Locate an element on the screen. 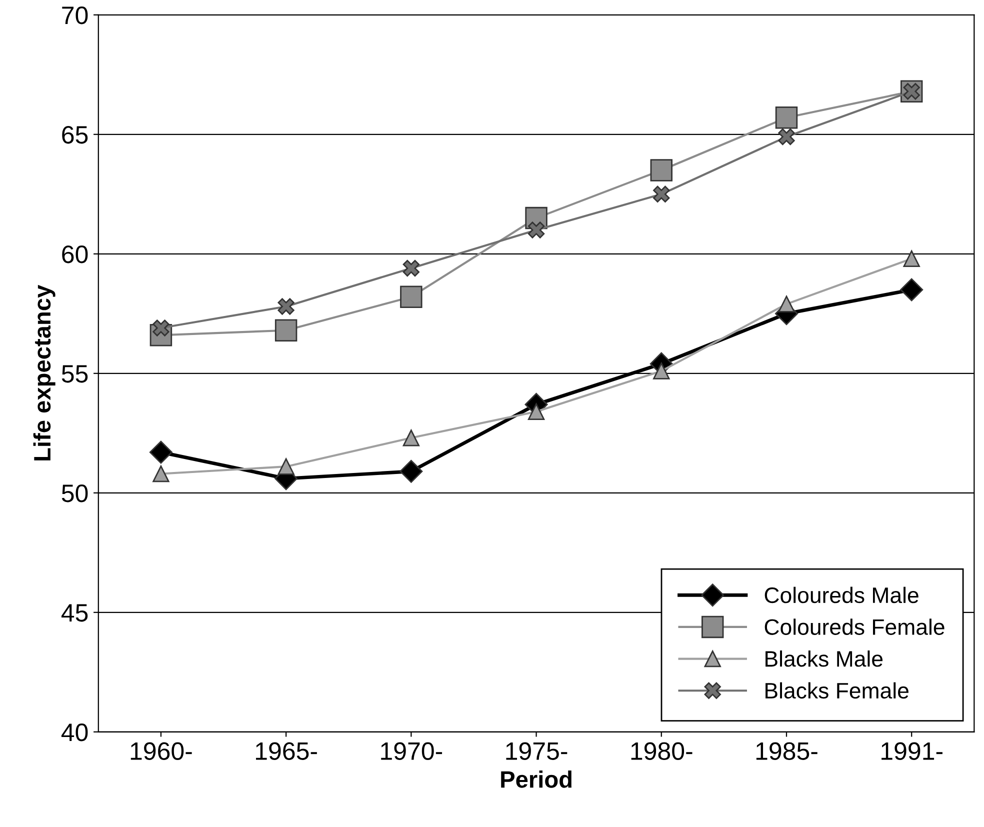 Image resolution: width=984 pixels, height=827 pixels. y-tick-label: 50 is located at coordinates (75, 493).